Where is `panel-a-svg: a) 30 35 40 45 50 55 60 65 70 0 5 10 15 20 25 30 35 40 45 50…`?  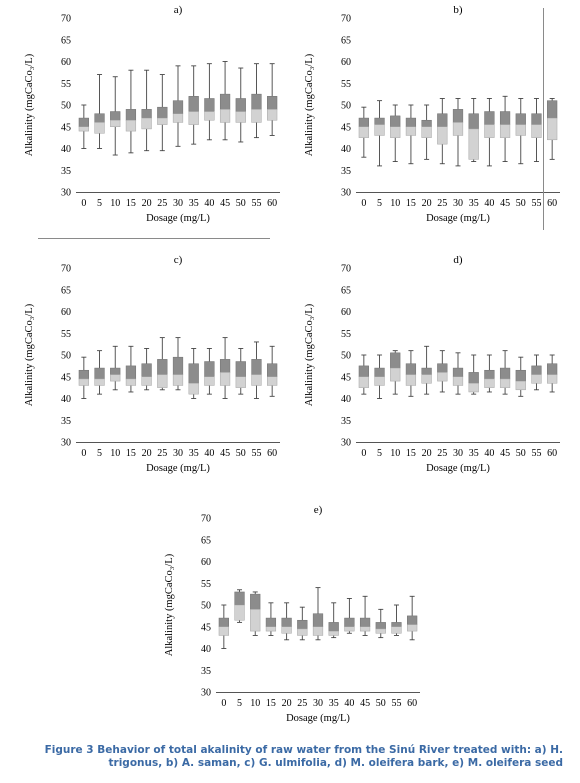 panel-a-svg: a) 30 35 40 45 50 55 60 65 70 0 5 10 15 20 25 30 35 40 45 50… is located at coordinates (152, 114).